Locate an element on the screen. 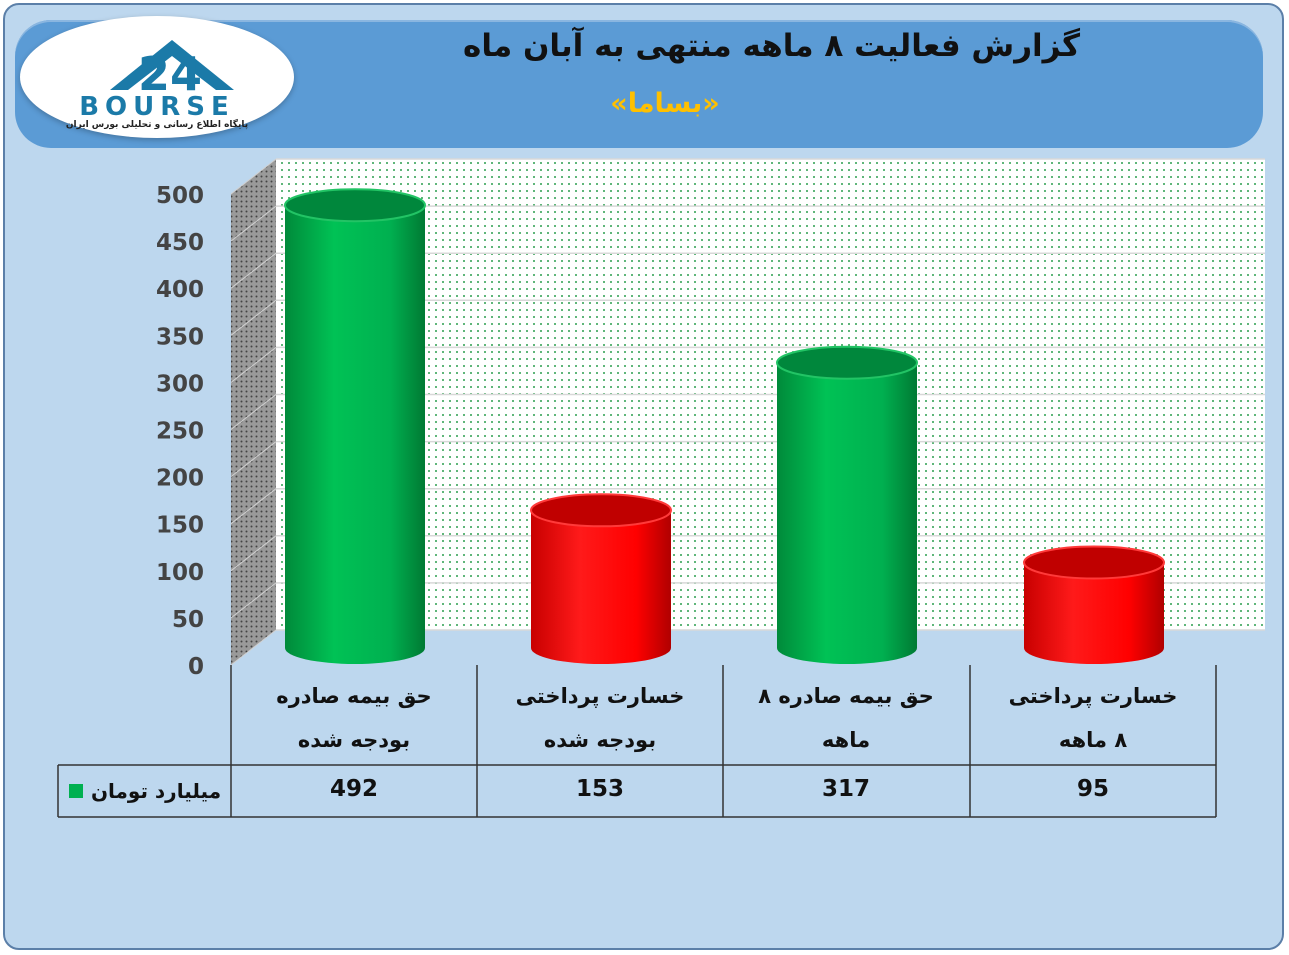 The image size is (1289, 955). series-name: میلیارد تومان is located at coordinates (156, 791).